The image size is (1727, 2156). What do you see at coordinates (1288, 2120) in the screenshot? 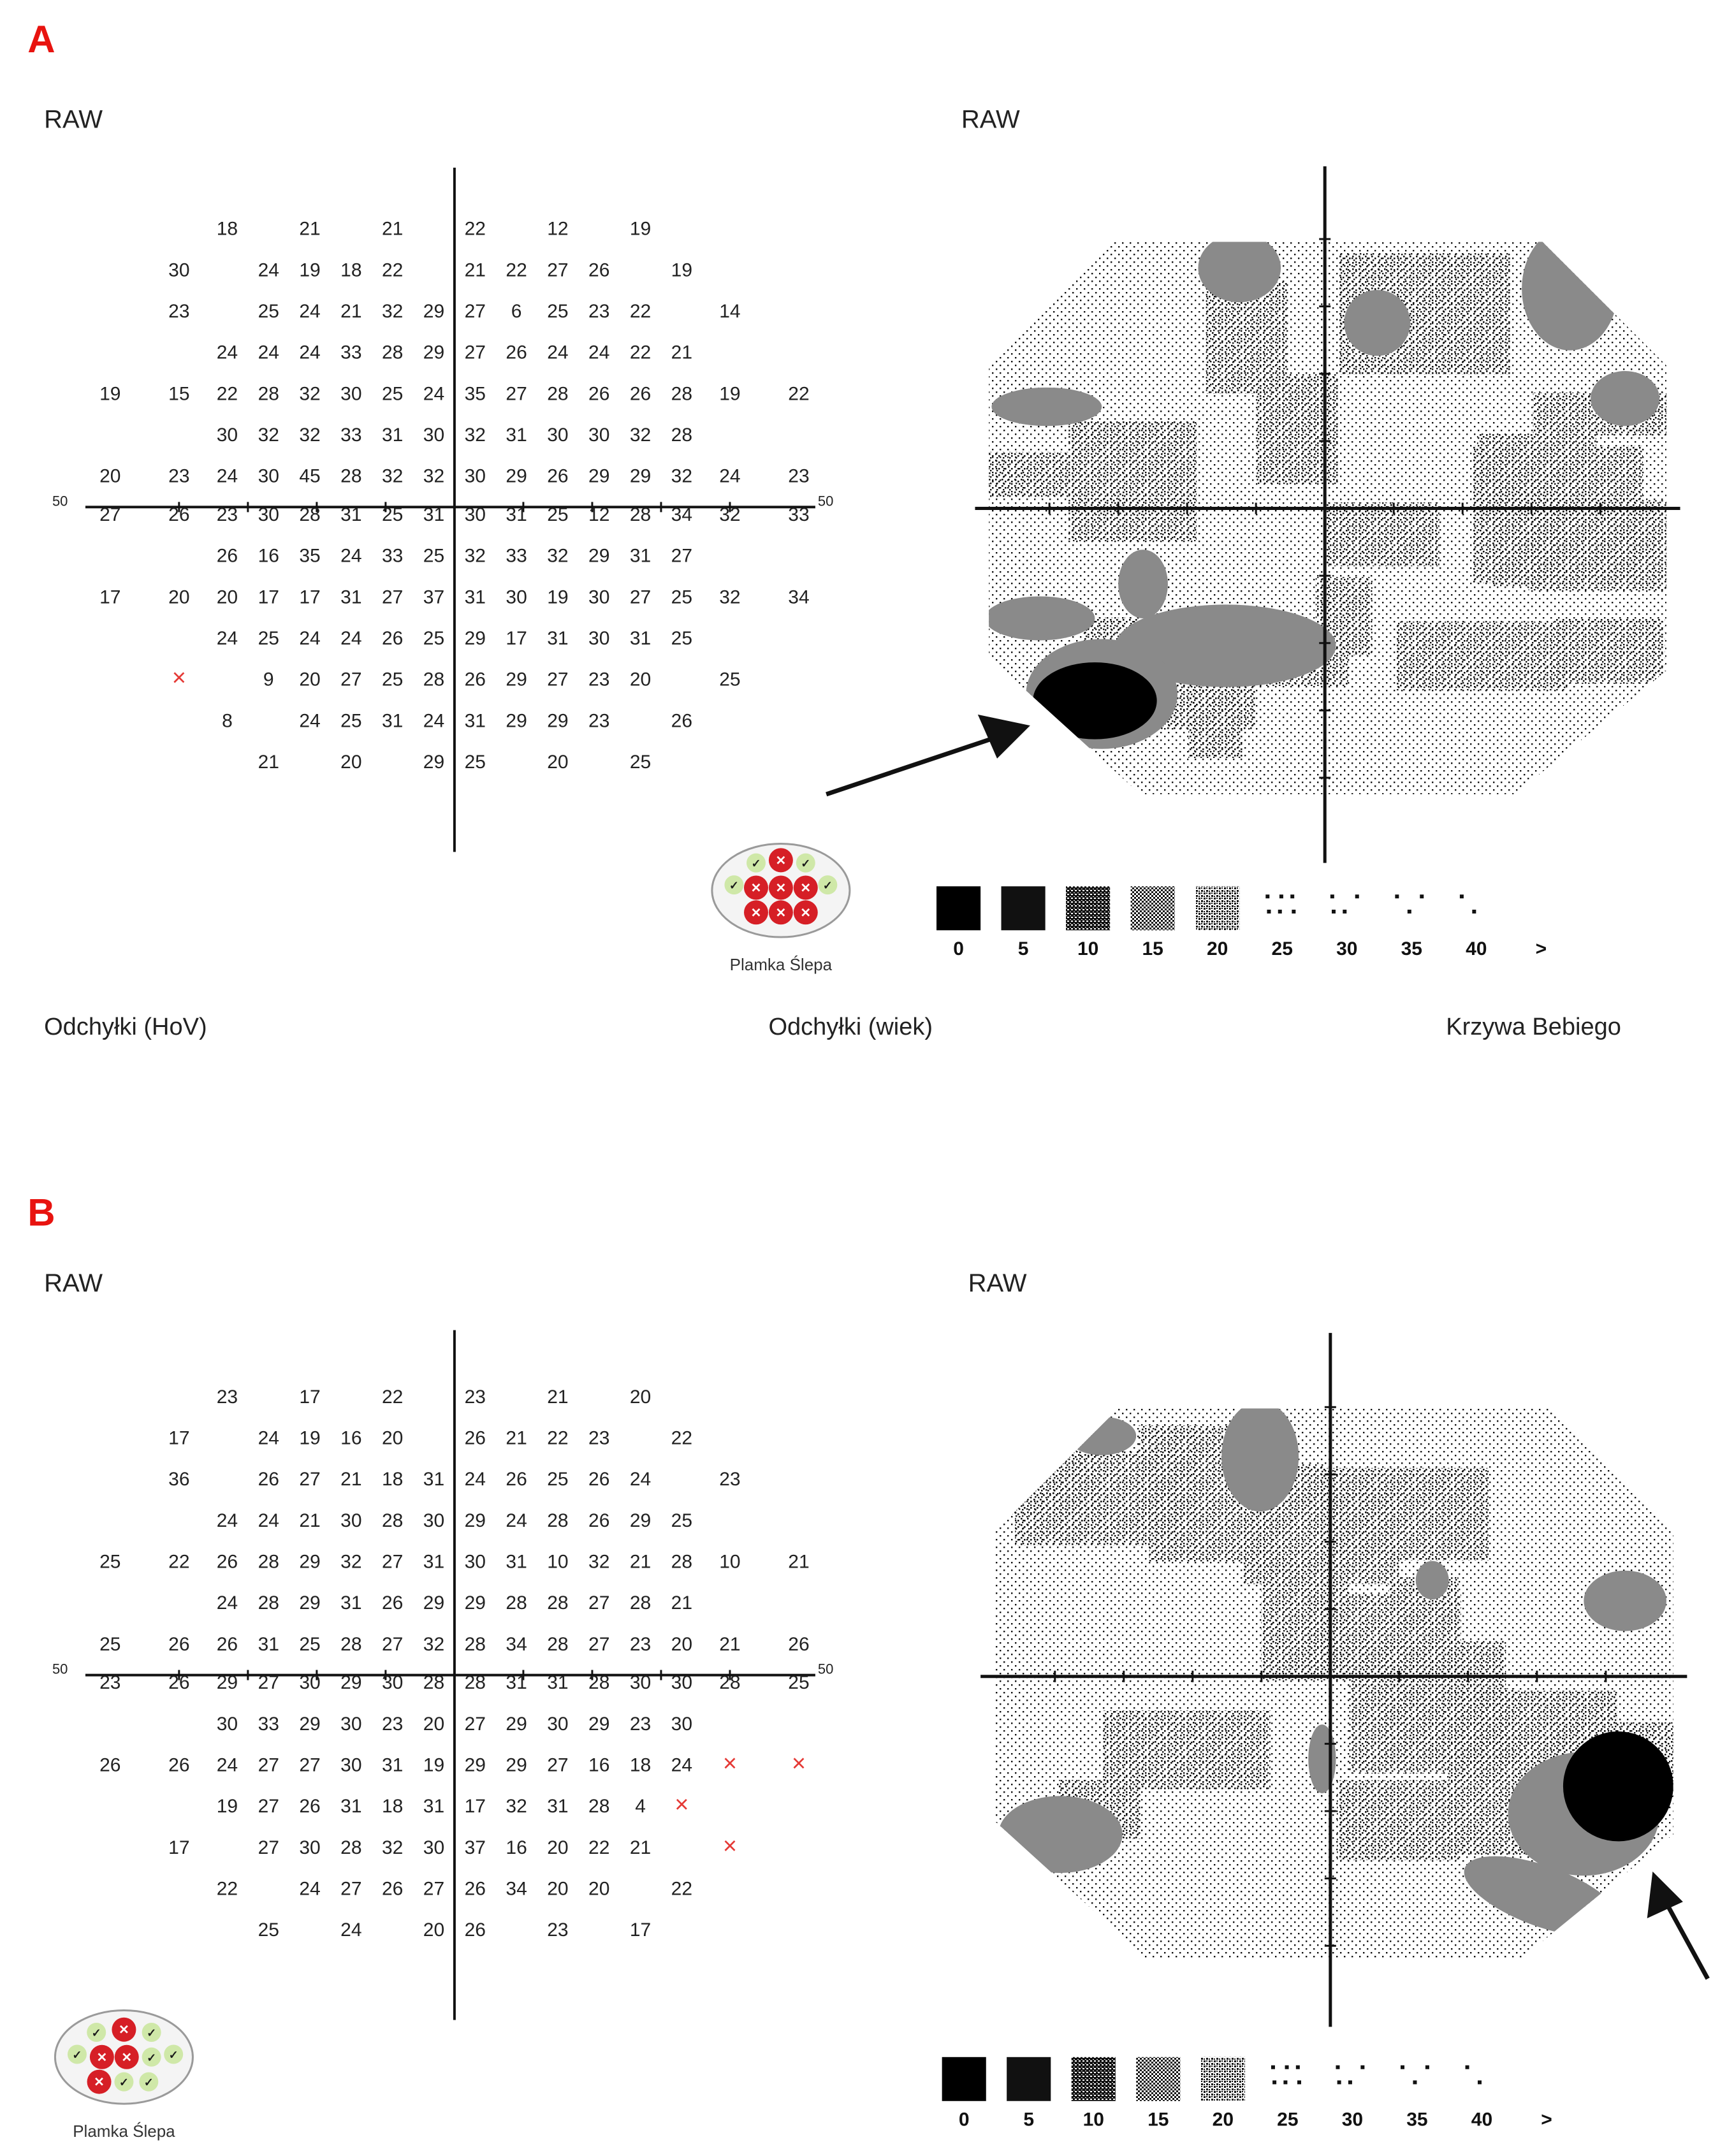
I see `legend-label: 25` at bounding box center [1288, 2120].